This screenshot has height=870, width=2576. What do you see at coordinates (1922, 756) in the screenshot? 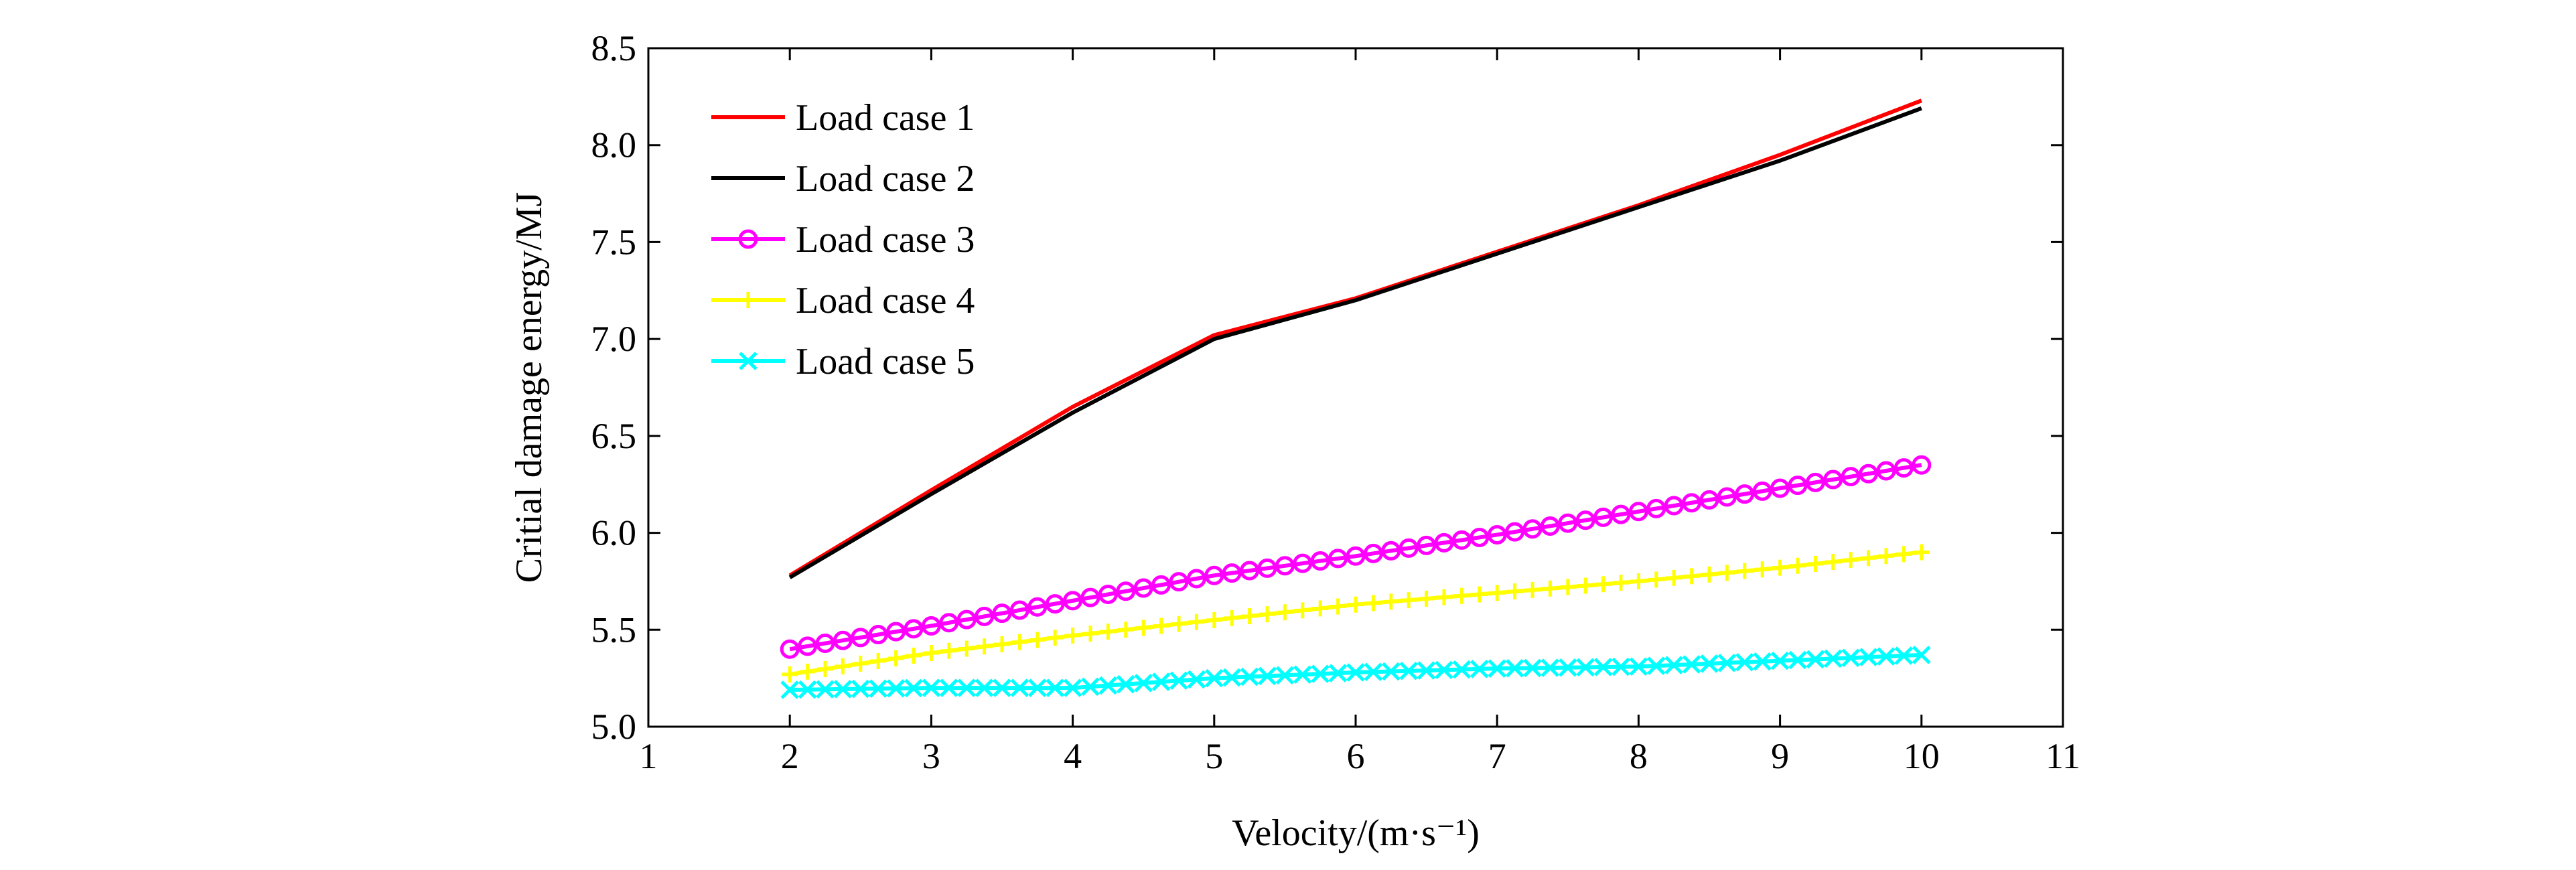
I see `x-tick-label: 10` at bounding box center [1922, 756].